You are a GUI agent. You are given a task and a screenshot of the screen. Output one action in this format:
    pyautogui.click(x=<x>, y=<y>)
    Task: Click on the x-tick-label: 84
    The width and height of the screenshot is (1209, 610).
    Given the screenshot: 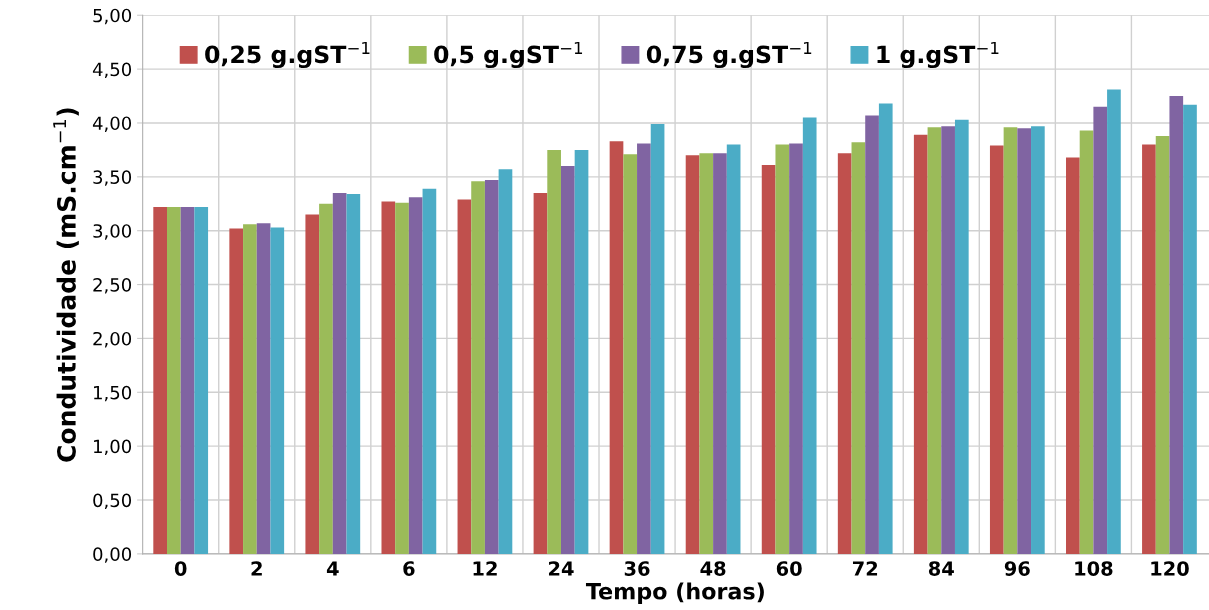 What is the action you would take?
    pyautogui.click(x=941, y=568)
    